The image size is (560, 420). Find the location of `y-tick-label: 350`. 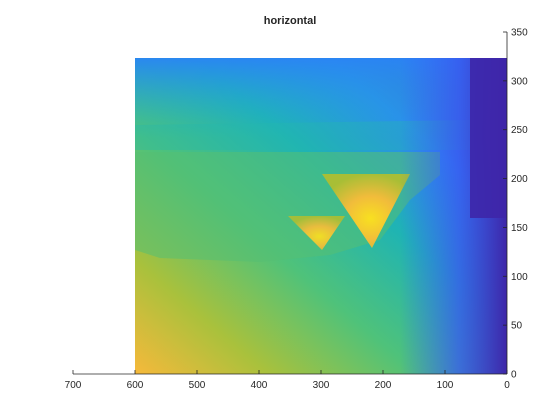

y-tick-label: 350 is located at coordinates (519, 33).